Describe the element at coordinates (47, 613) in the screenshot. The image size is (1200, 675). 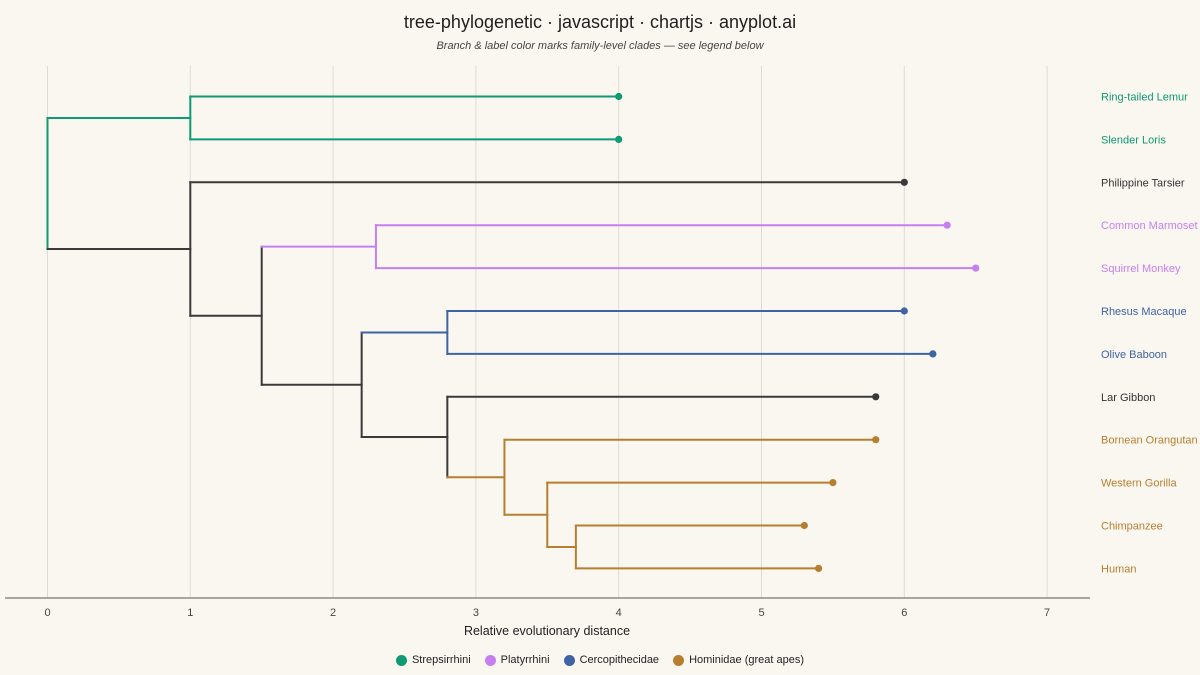
I see `x-tick-label: 0` at that location.